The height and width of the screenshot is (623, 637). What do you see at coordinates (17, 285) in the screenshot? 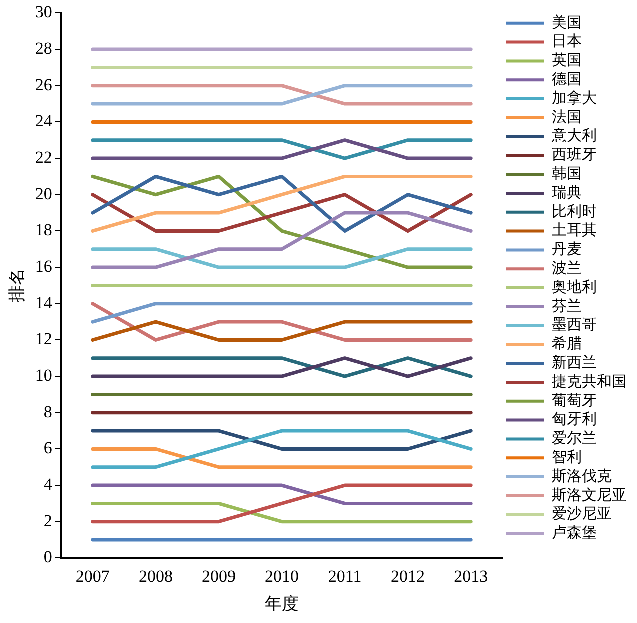
I see `y-axis-title: 排名` at bounding box center [17, 285].